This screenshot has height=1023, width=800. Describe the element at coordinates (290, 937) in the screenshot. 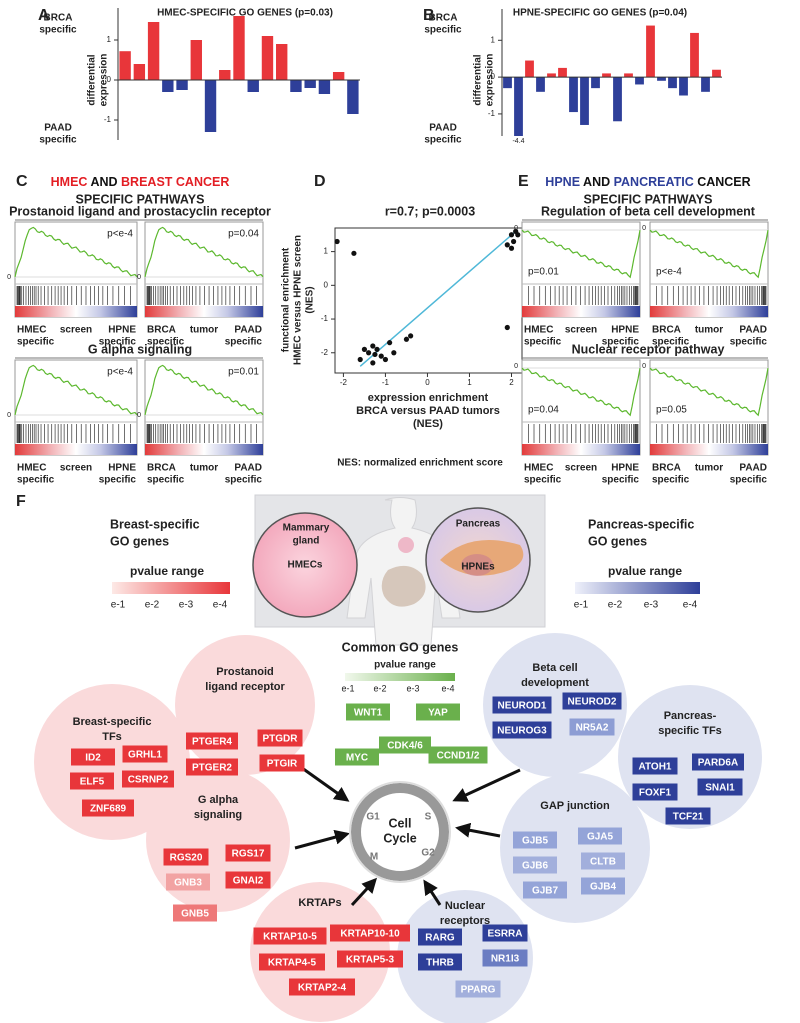

I see `gene-name: KRTAP10-5` at that location.